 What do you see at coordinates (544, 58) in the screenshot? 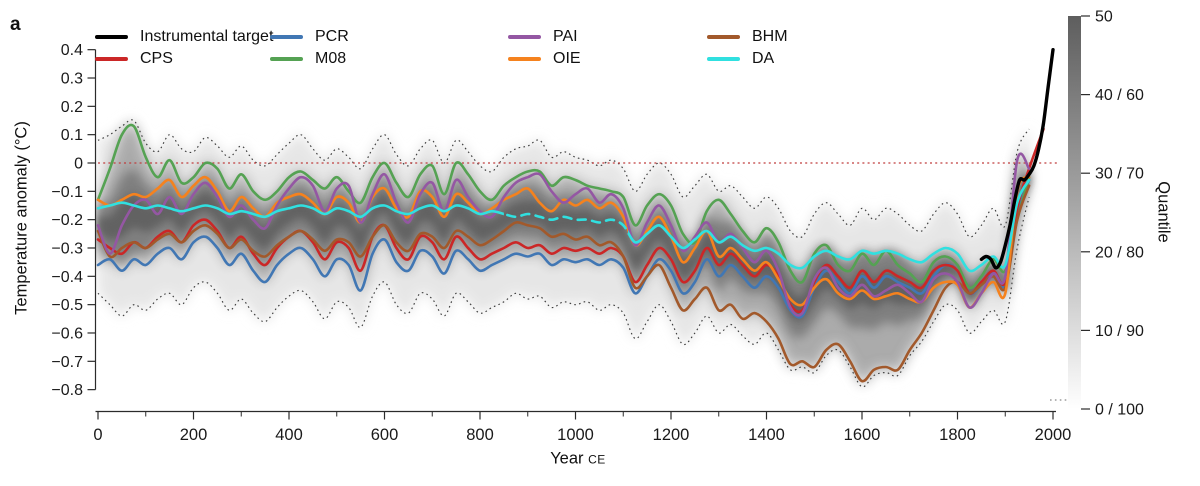
I see `legend-item-oie: OIE` at bounding box center [544, 58].